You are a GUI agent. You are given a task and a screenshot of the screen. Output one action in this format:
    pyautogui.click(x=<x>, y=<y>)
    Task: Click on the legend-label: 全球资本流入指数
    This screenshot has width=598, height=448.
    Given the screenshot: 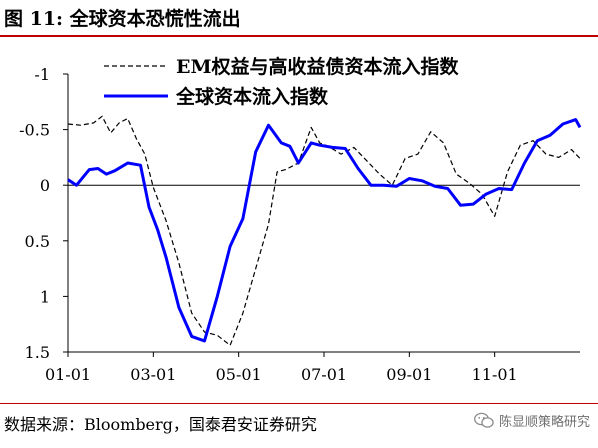 What is the action you would take?
    pyautogui.click(x=252, y=96)
    